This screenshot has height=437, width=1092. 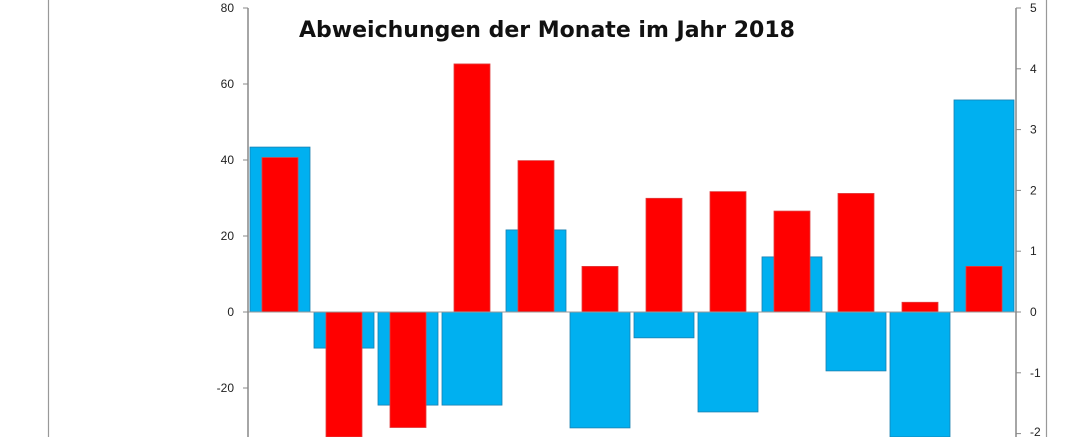 I want to click on y-left-tick-label: 40, so click(x=228, y=160).